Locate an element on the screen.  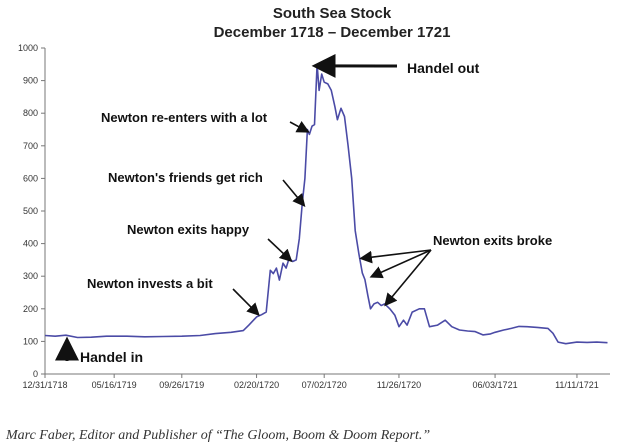
annotation-label: Newton exits happy is located at coordinates (188, 229).